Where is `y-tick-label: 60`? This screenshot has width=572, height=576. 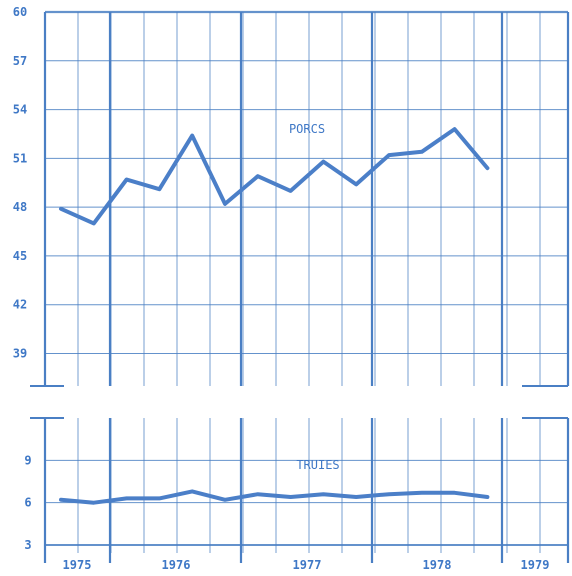 y-tick-label: 60 is located at coordinates (20, 12).